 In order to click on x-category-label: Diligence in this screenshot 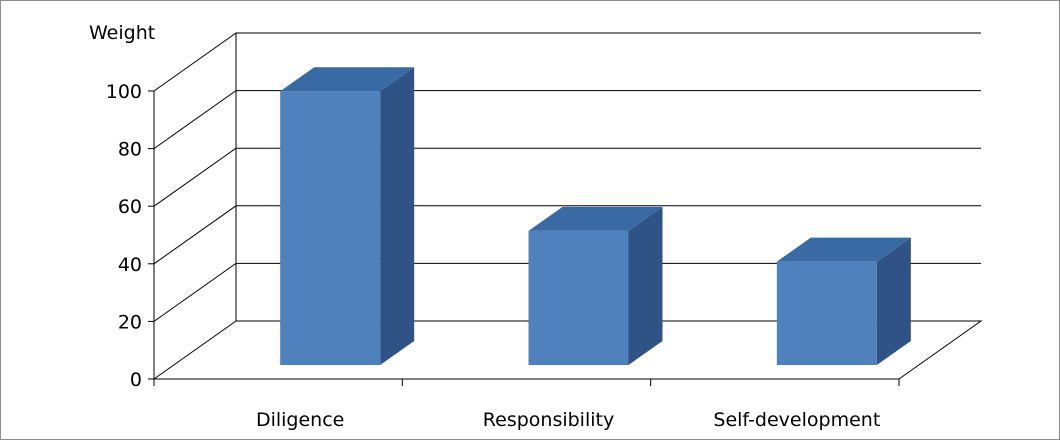, I will do `click(300, 420)`.